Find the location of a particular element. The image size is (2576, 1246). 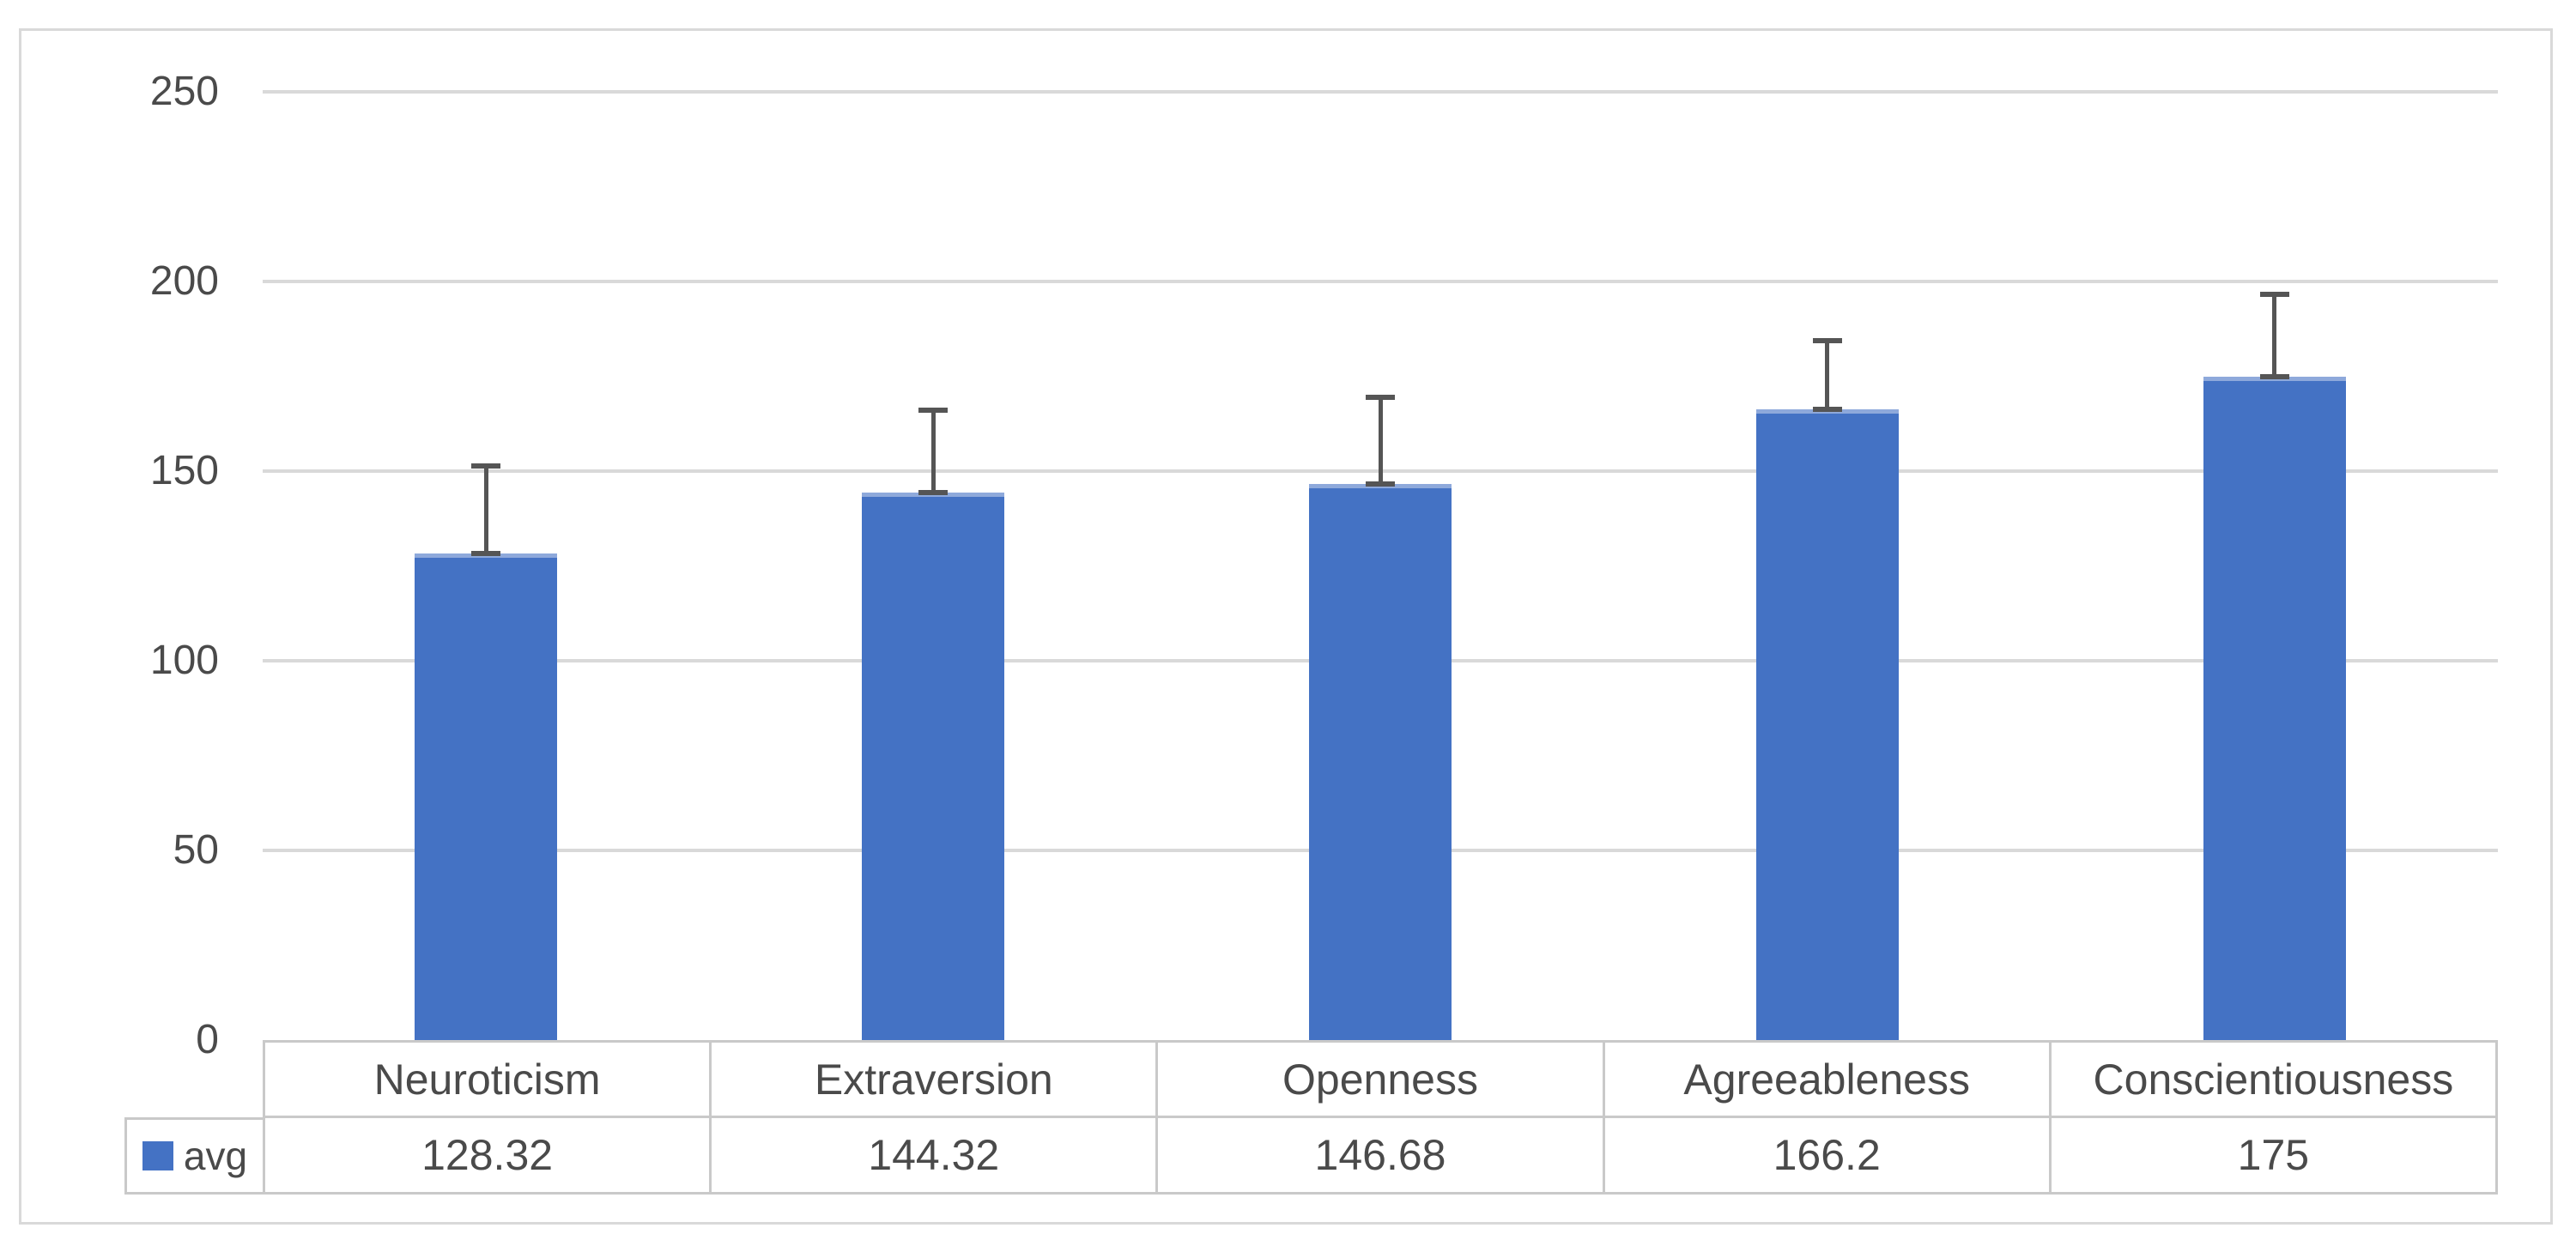

y-axis-tick-label: 200 is located at coordinates (184, 281).